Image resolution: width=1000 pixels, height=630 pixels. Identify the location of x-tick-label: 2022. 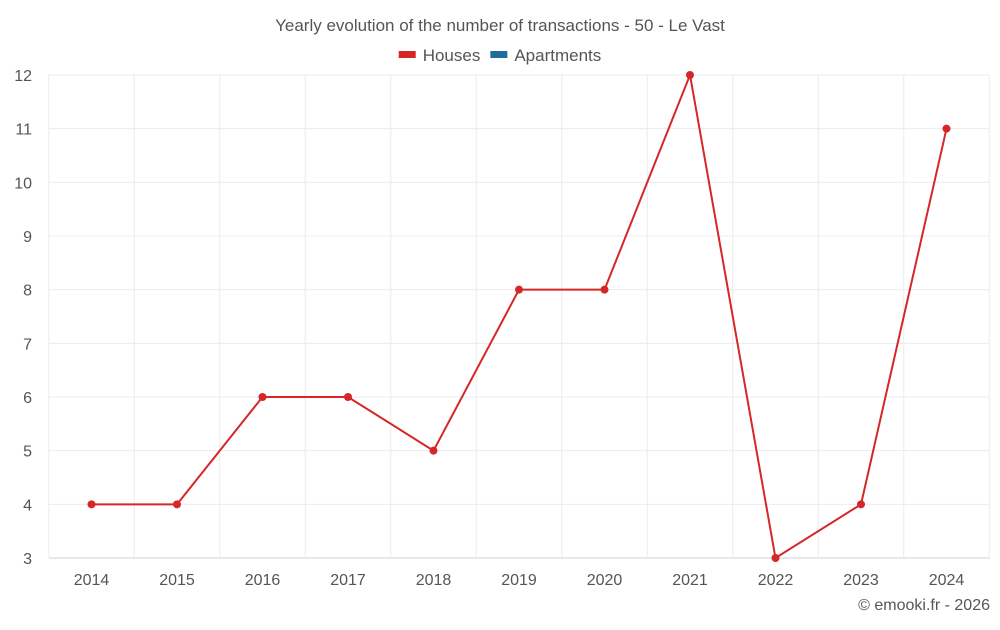
(776, 580).